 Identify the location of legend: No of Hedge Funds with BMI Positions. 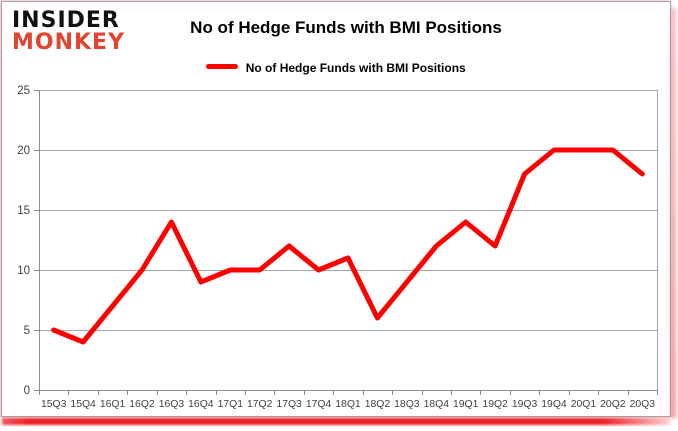
(336, 67).